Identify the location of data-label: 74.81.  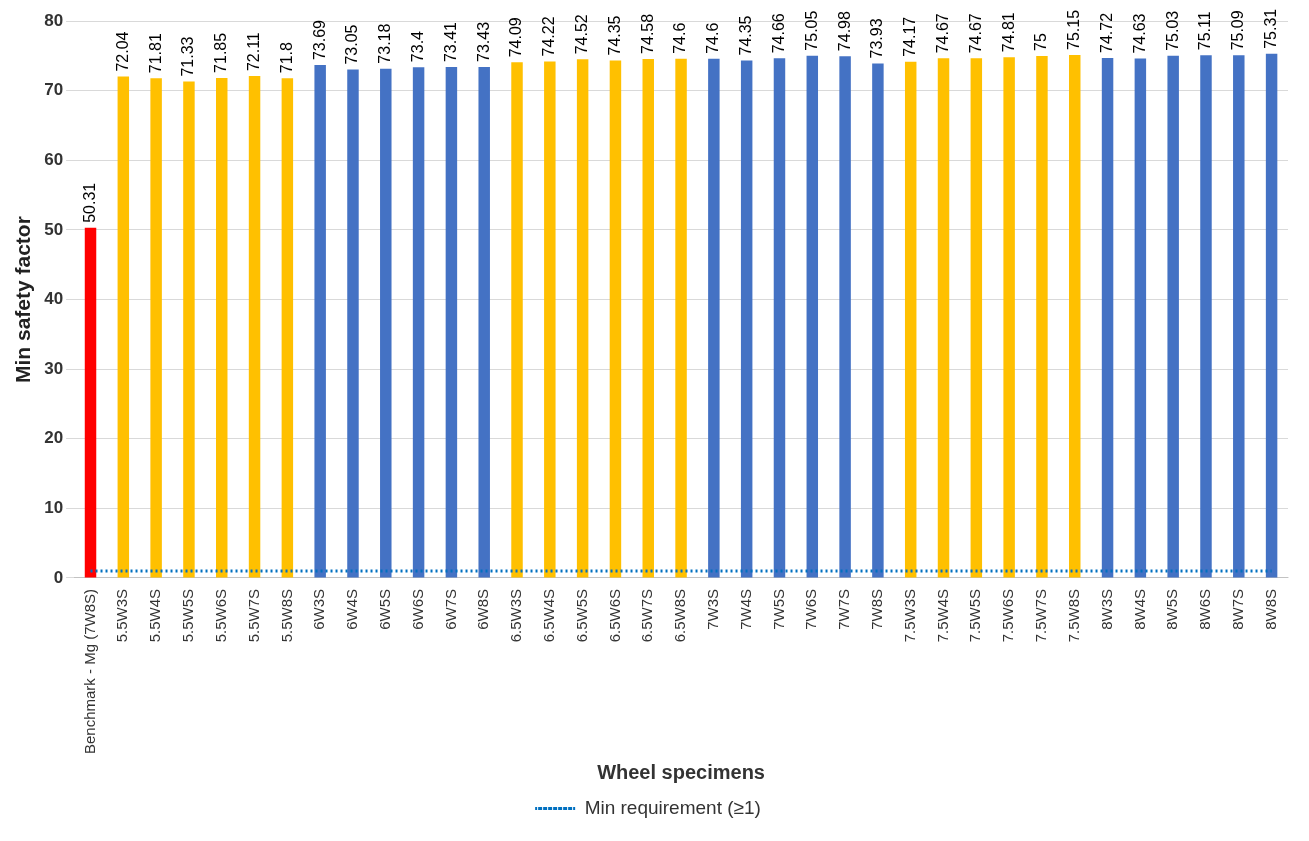
(1008, 32).